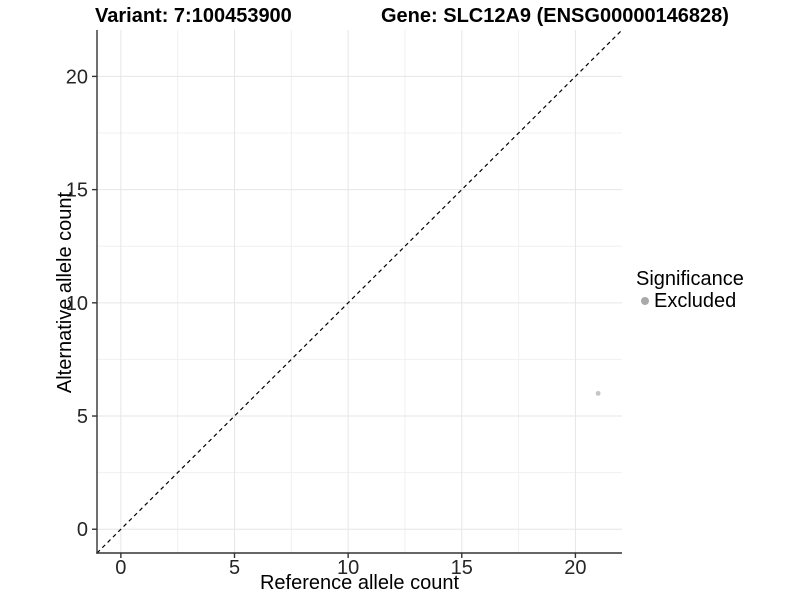 Image resolution: width=800 pixels, height=600 pixels. I want to click on x-tick-label: 5, so click(234, 568).